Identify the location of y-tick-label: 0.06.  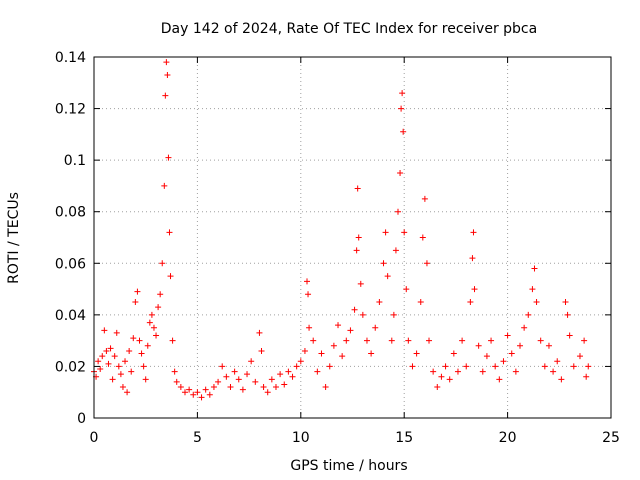
(70, 264).